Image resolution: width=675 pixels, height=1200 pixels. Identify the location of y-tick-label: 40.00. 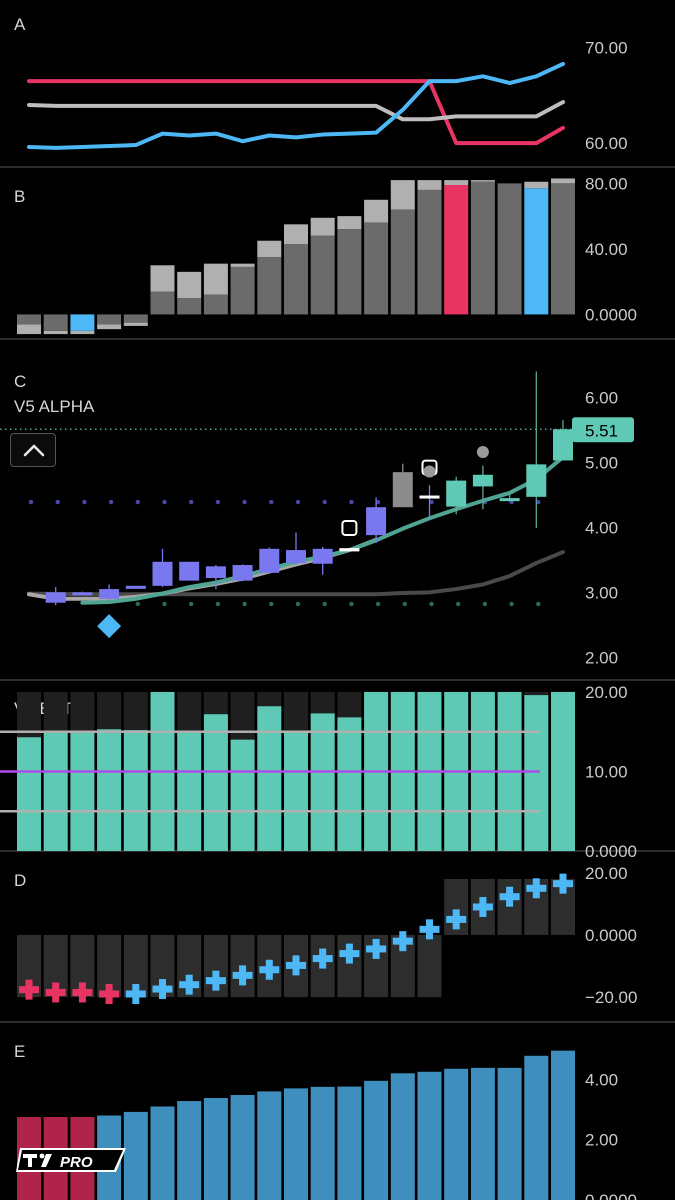
(606, 249).